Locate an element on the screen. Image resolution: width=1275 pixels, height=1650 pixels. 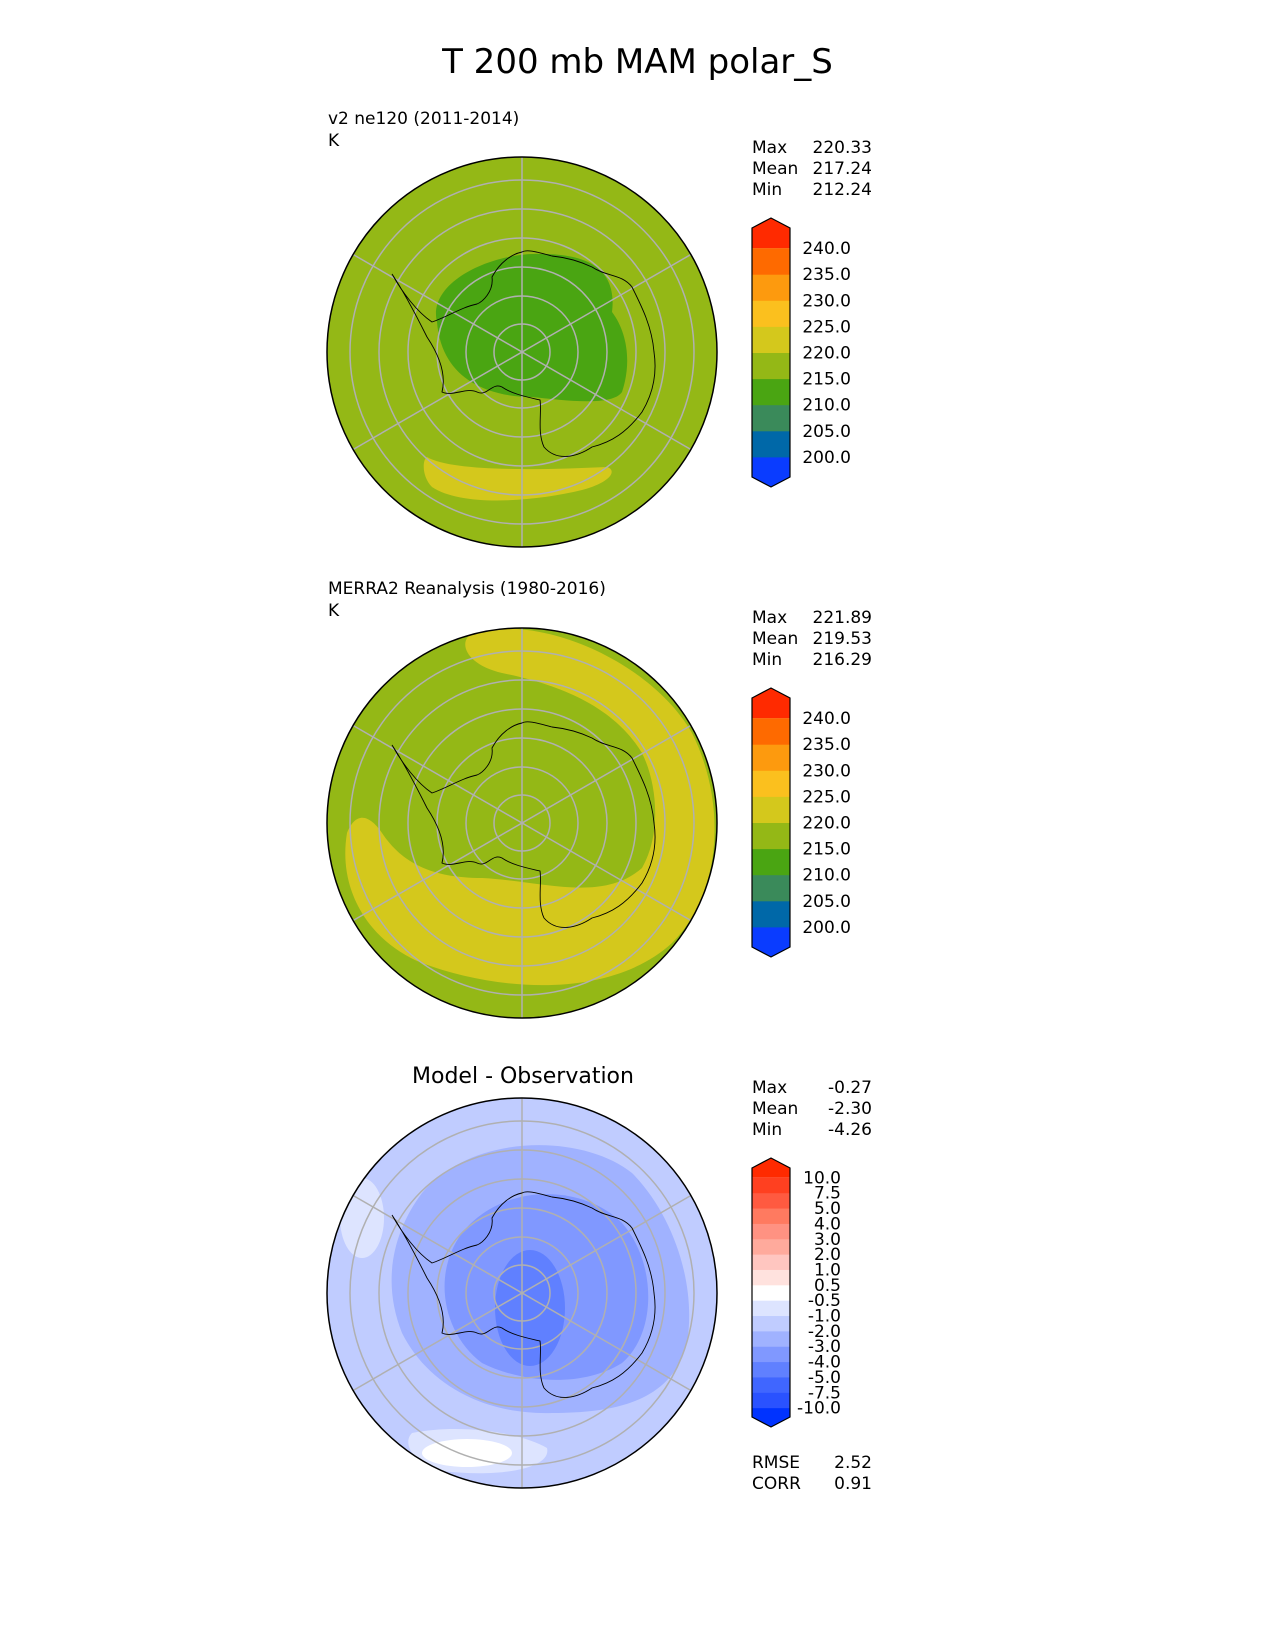
metric-label: RMSE is located at coordinates (776, 1463).